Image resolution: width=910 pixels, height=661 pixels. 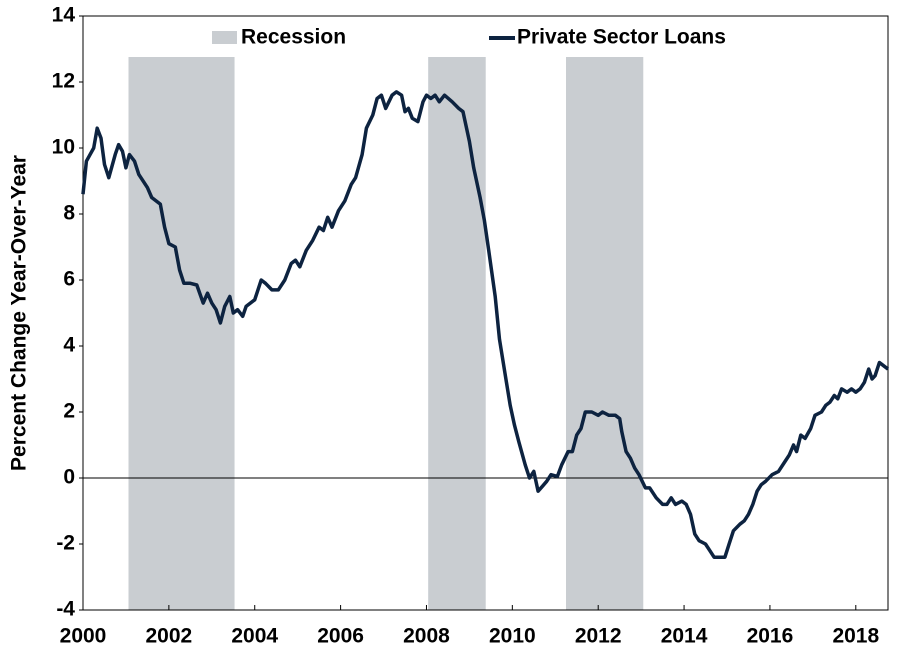 What do you see at coordinates (621, 37) in the screenshot?
I see `legend-label: Private Sector Loans` at bounding box center [621, 37].